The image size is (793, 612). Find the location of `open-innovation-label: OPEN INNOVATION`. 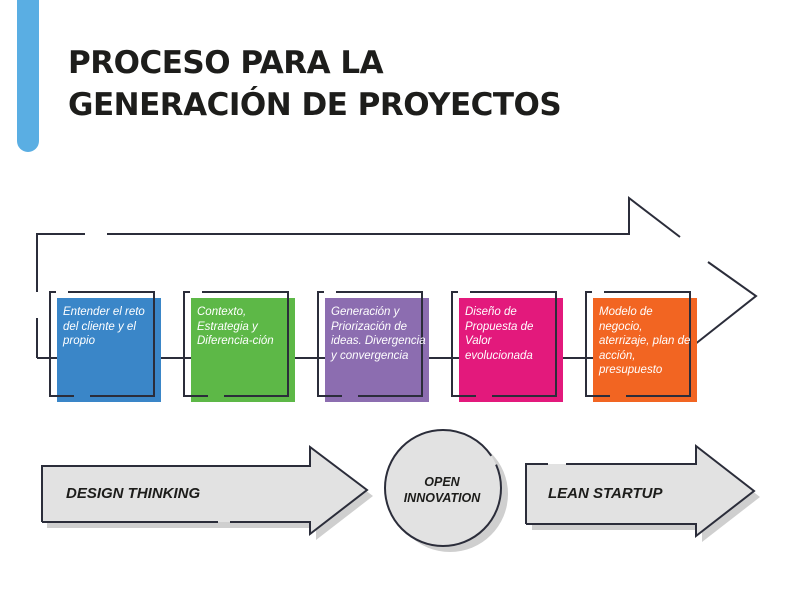

open-innovation-label: OPEN INNOVATION is located at coordinates (442, 490).